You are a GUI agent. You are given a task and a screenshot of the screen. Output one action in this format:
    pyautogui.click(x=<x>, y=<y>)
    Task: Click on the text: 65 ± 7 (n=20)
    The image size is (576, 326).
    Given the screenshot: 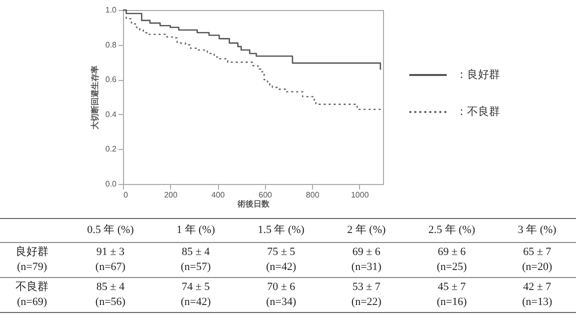 What is the action you would take?
    pyautogui.click(x=537, y=260)
    